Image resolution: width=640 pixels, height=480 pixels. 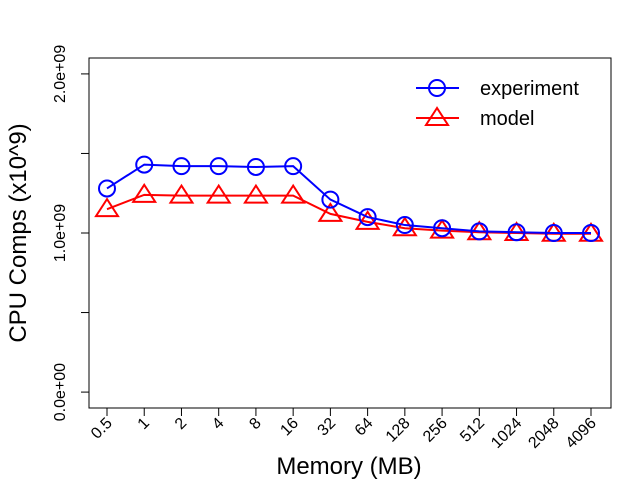 What do you see at coordinates (18, 232) in the screenshot?
I see `y-axis-title: CPU Comps (x10^9)` at bounding box center [18, 232].